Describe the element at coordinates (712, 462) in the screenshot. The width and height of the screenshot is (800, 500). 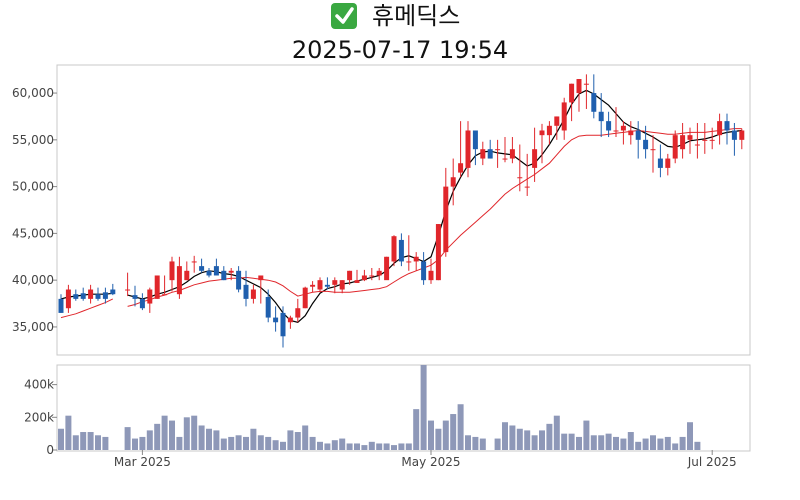
I see `x-tick-label: Jul 2025` at that location.